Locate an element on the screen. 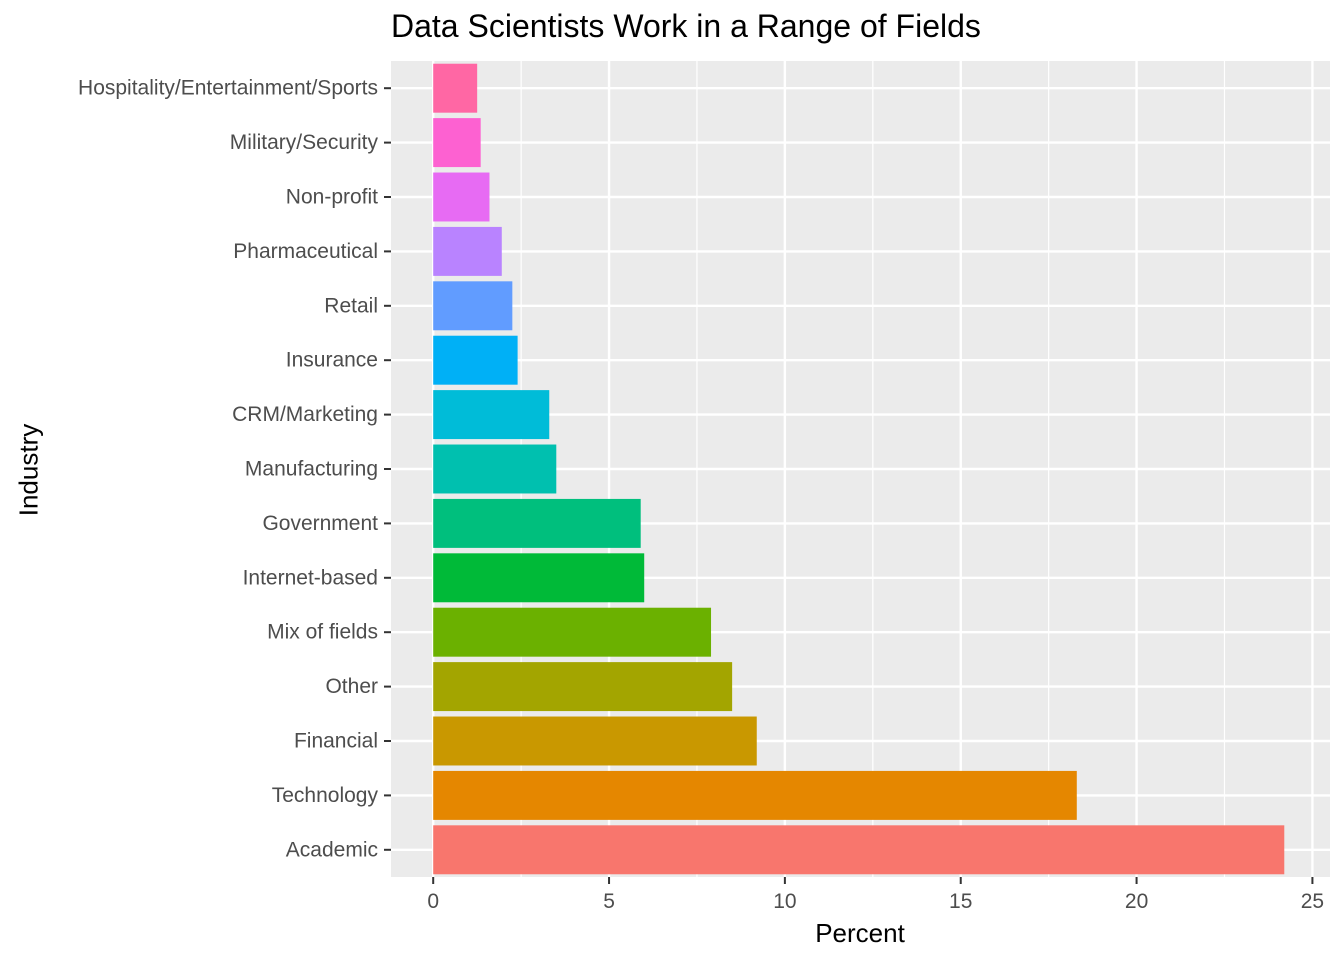  y-tick-label: Internet-based is located at coordinates (310, 577).